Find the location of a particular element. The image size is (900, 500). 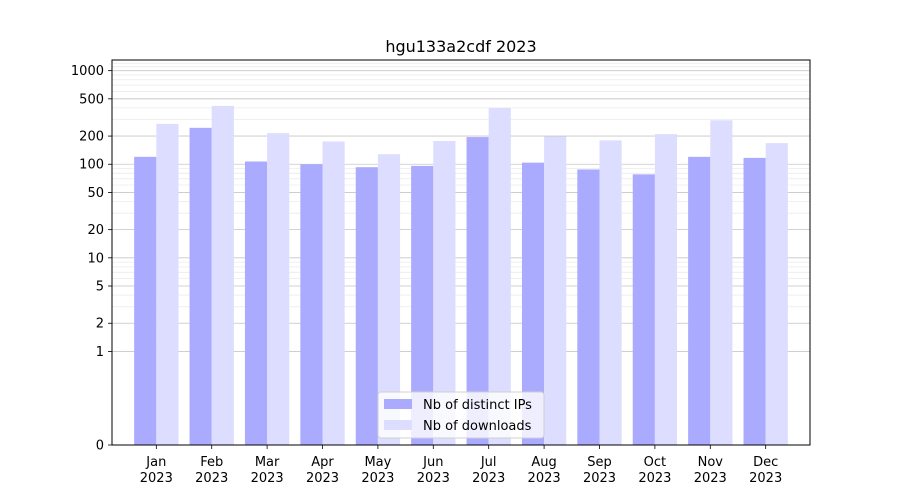

chart-title: hgu133a2cdf 2023 is located at coordinates (460, 46).